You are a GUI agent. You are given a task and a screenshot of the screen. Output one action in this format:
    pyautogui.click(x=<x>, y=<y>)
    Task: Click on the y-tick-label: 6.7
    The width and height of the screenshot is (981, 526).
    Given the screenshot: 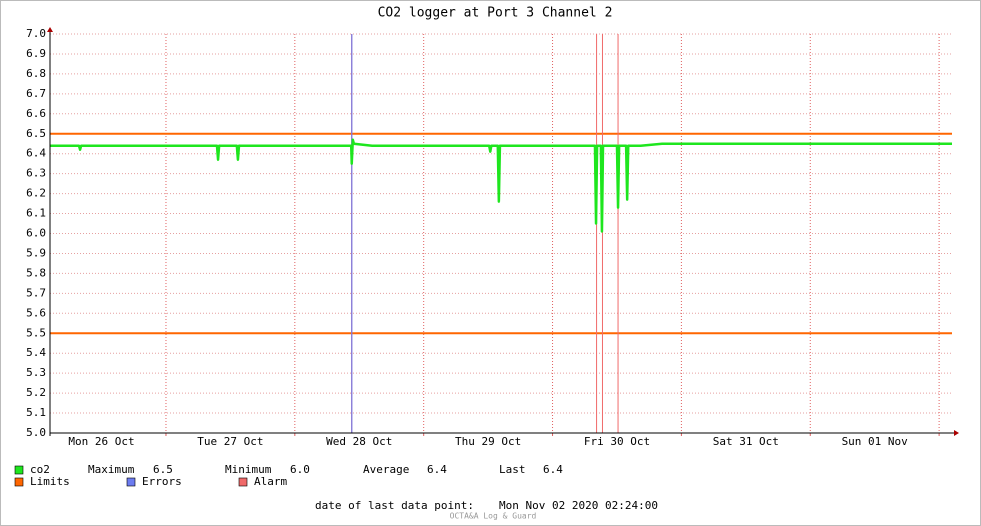 What is the action you would take?
    pyautogui.click(x=36, y=93)
    